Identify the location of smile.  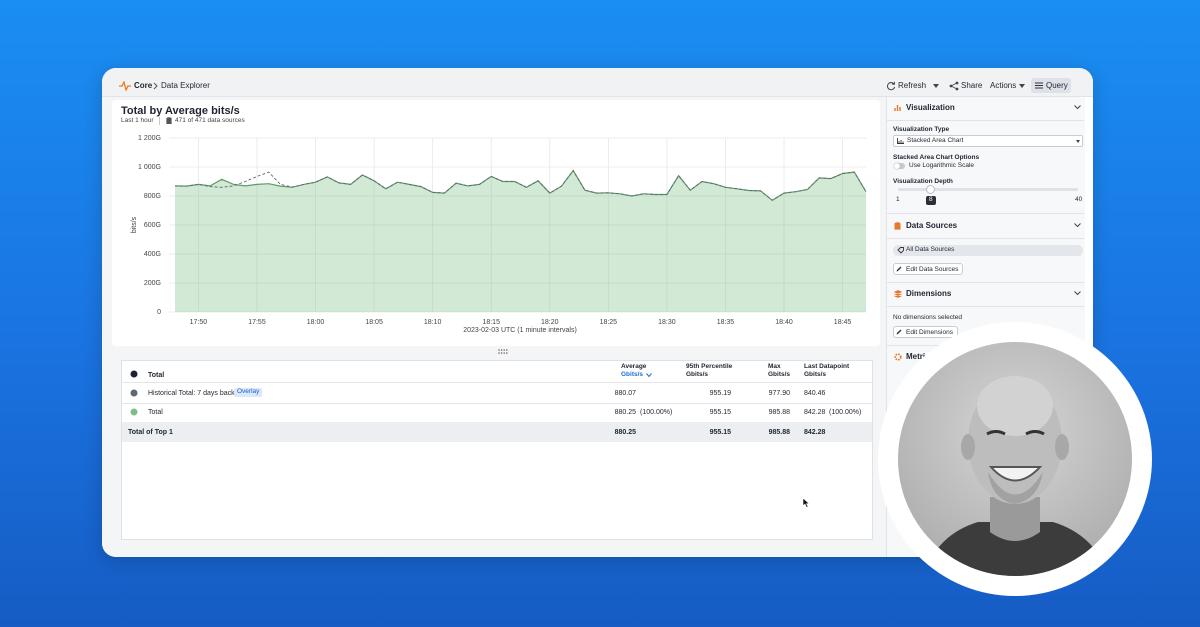
(1015, 474).